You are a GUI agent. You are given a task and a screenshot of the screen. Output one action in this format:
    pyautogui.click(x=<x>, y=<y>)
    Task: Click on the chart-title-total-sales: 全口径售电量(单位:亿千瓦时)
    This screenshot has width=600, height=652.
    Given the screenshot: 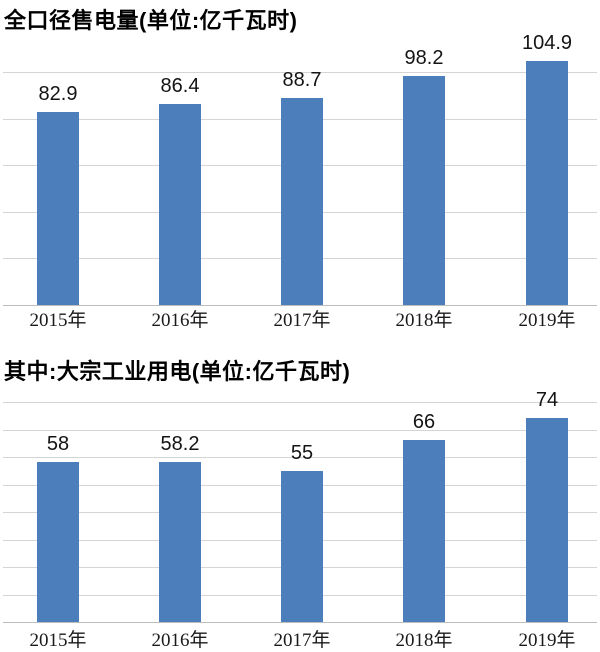 What is the action you would take?
    pyautogui.click(x=151, y=20)
    